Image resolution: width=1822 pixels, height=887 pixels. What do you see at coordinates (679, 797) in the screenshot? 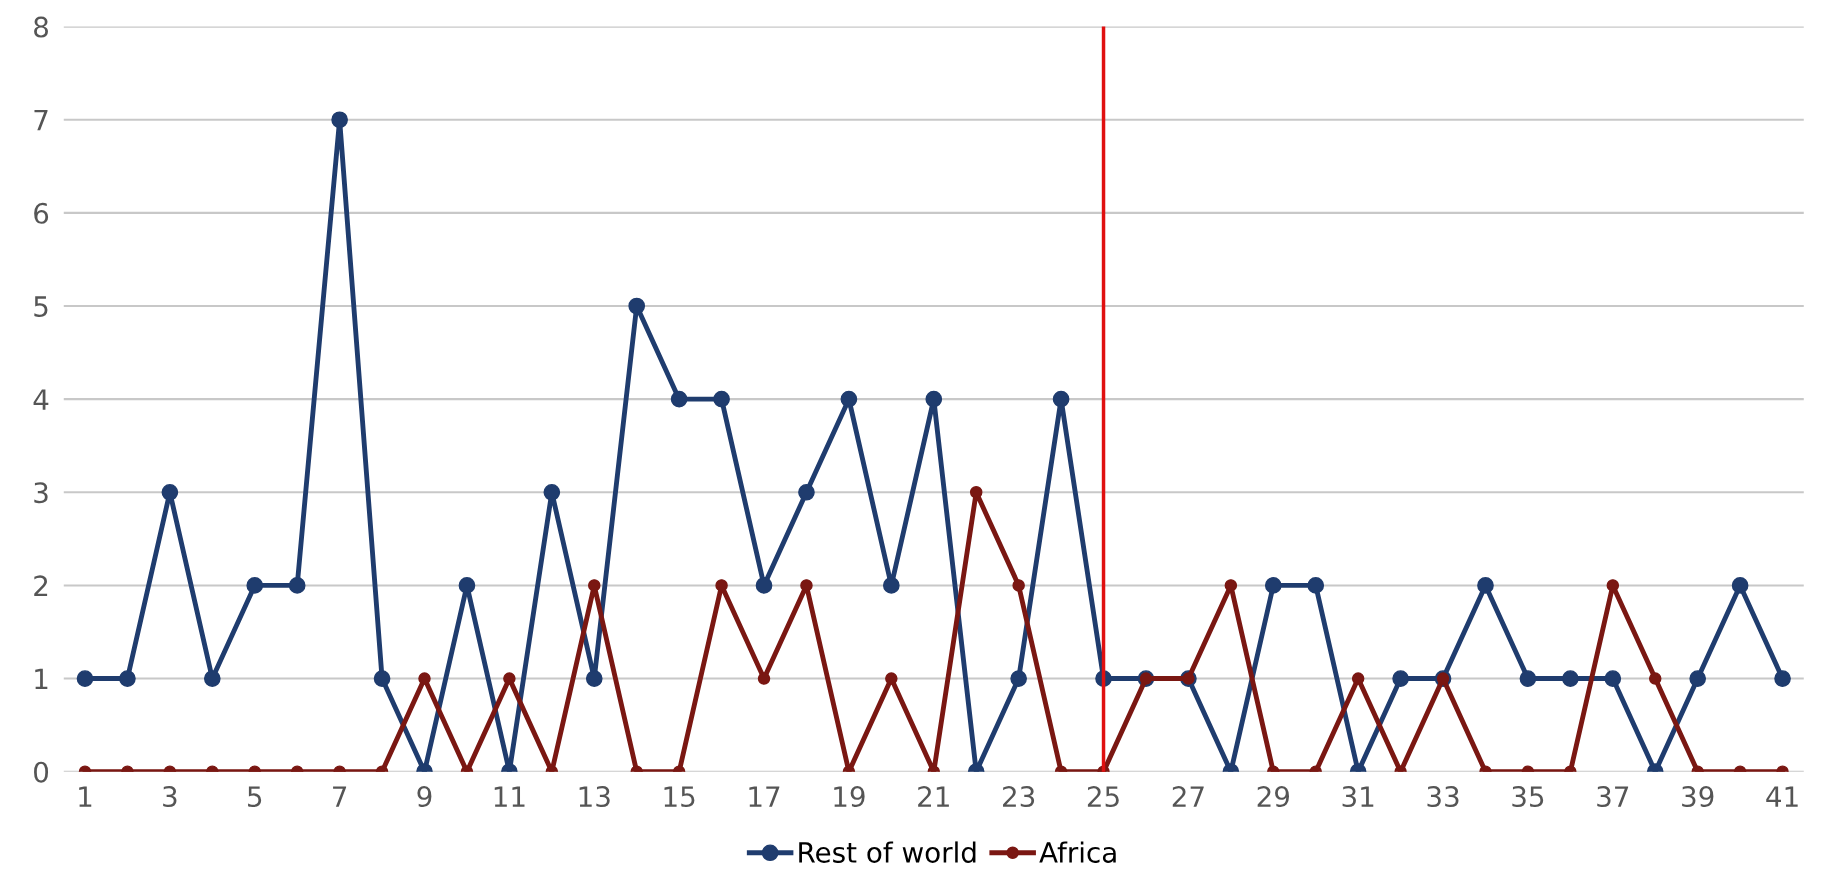
I see `x-tick-label: 15` at bounding box center [679, 797].